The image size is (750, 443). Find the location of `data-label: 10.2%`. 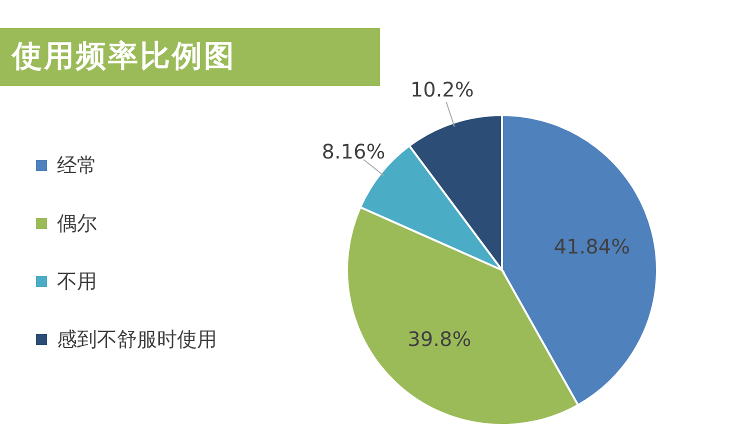

data-label: 10.2% is located at coordinates (442, 90).